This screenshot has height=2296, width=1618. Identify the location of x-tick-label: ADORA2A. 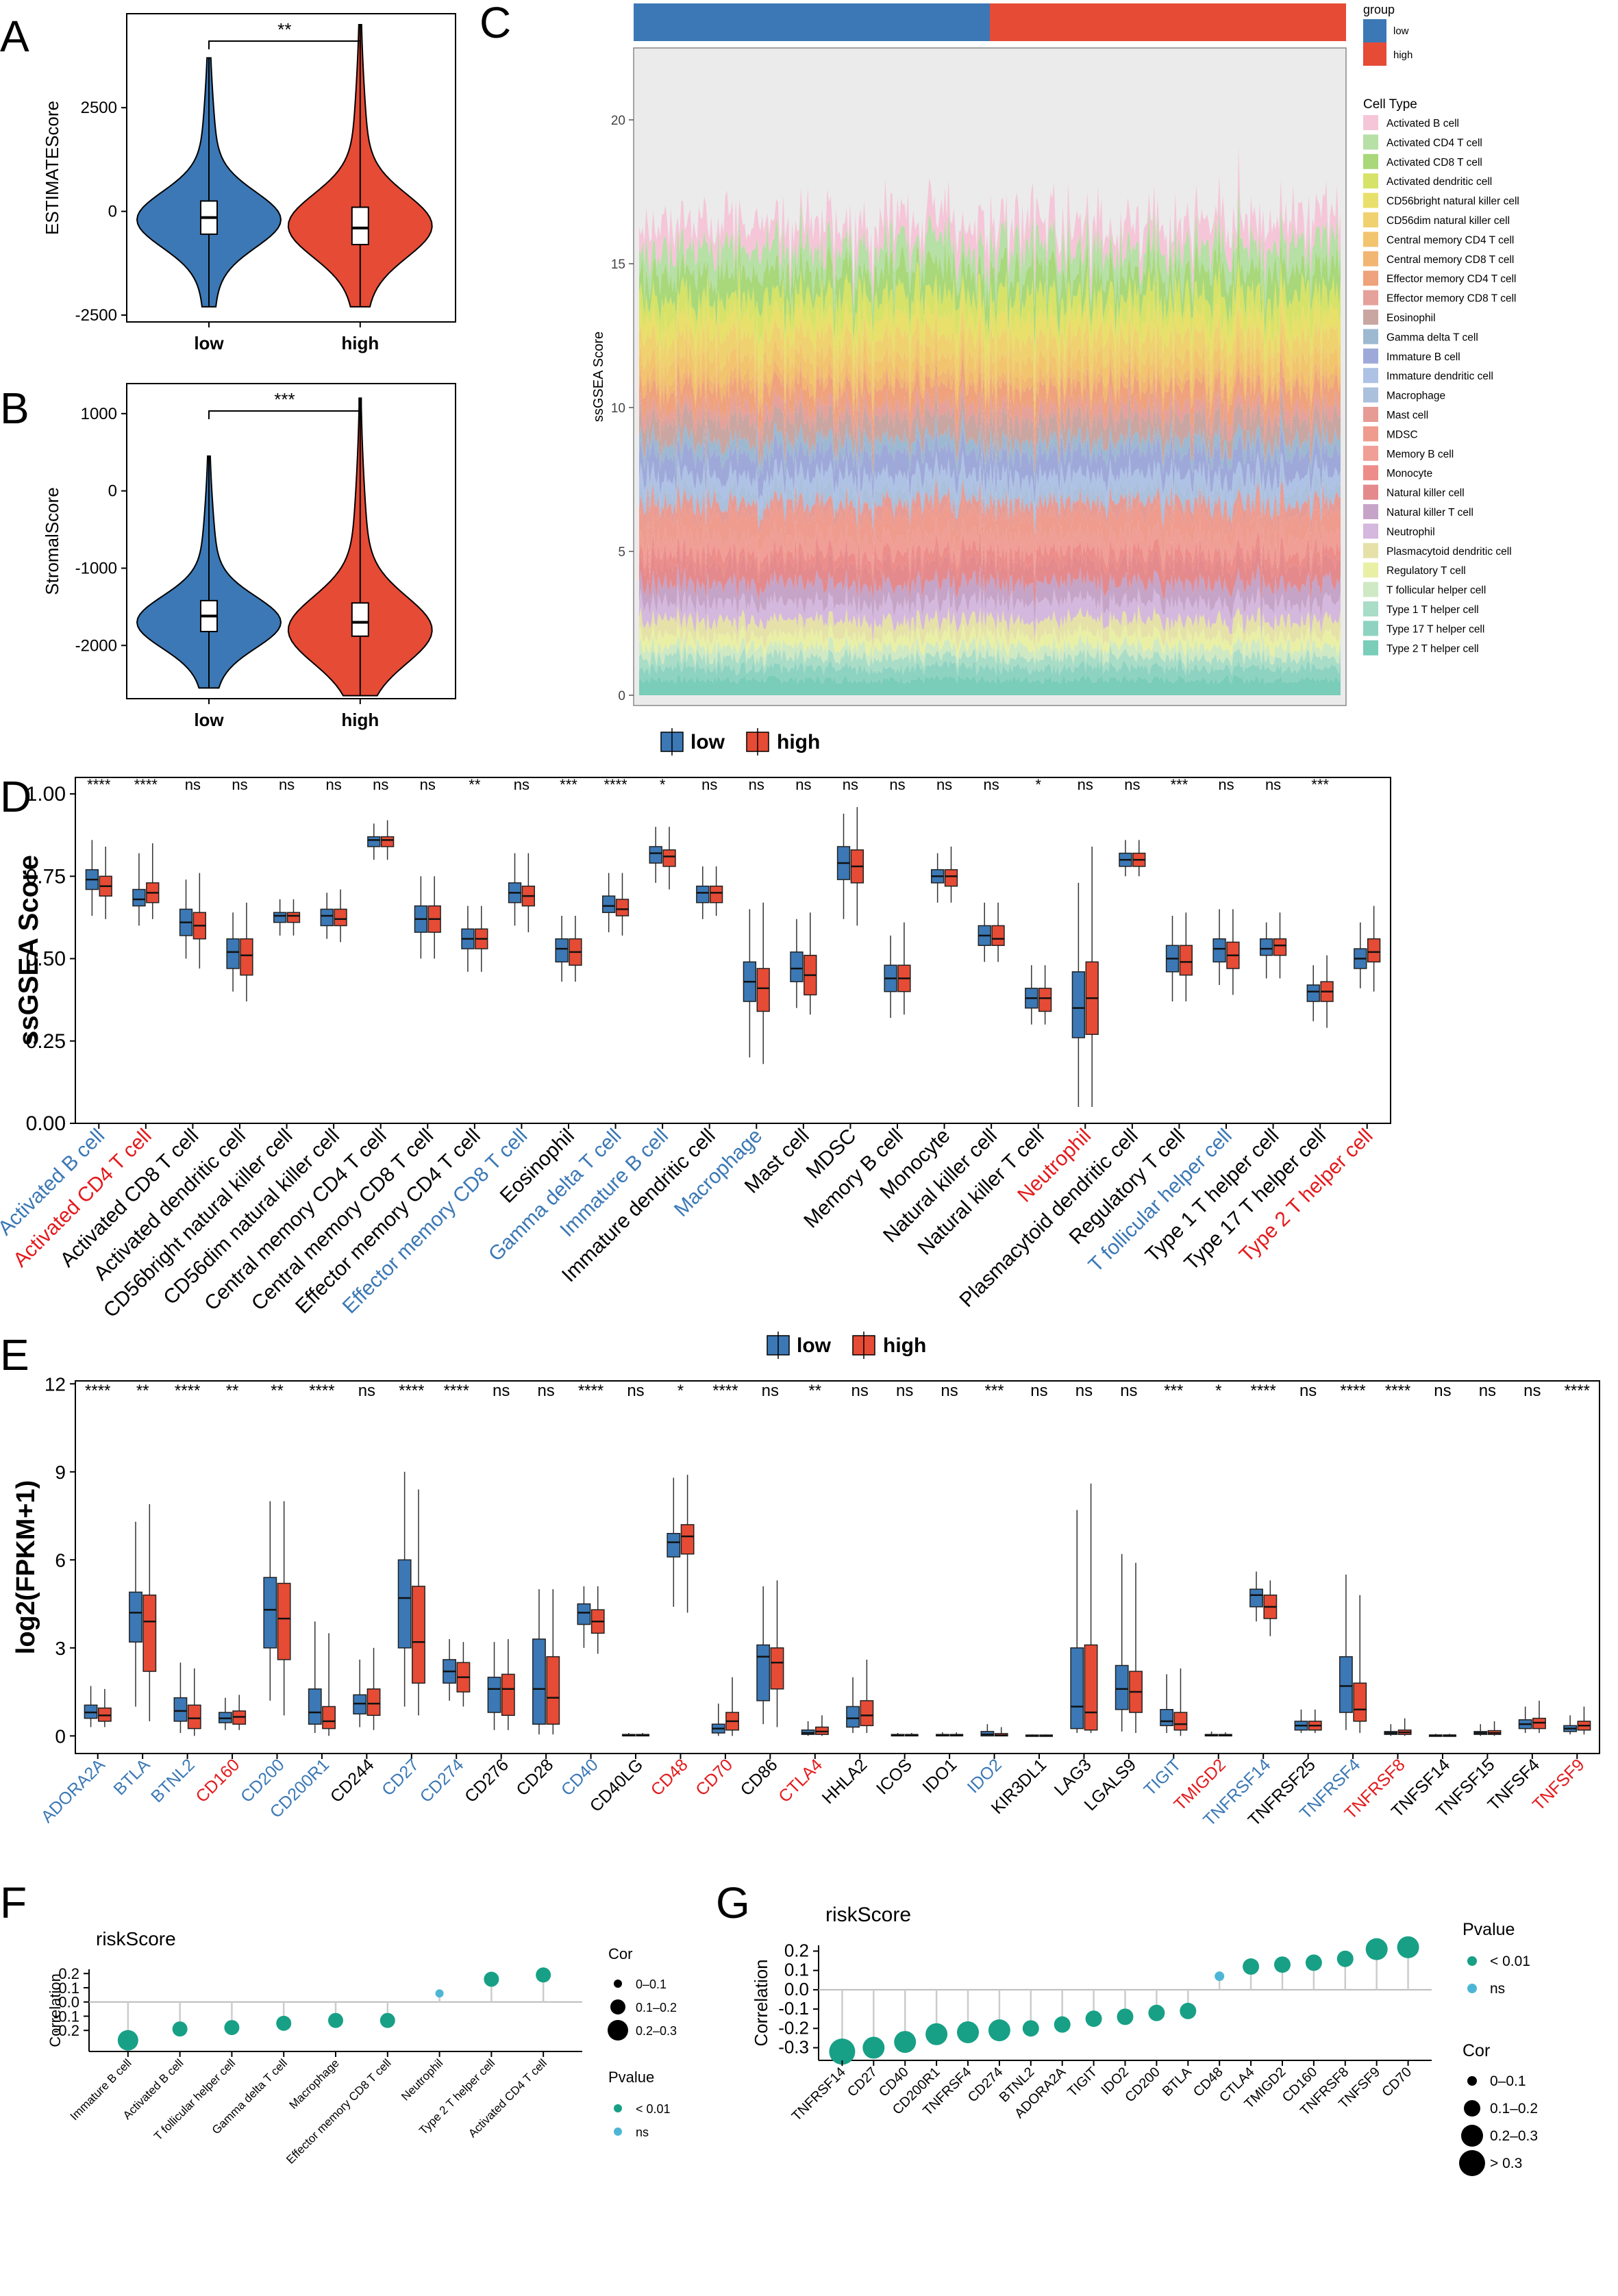
(74, 1791).